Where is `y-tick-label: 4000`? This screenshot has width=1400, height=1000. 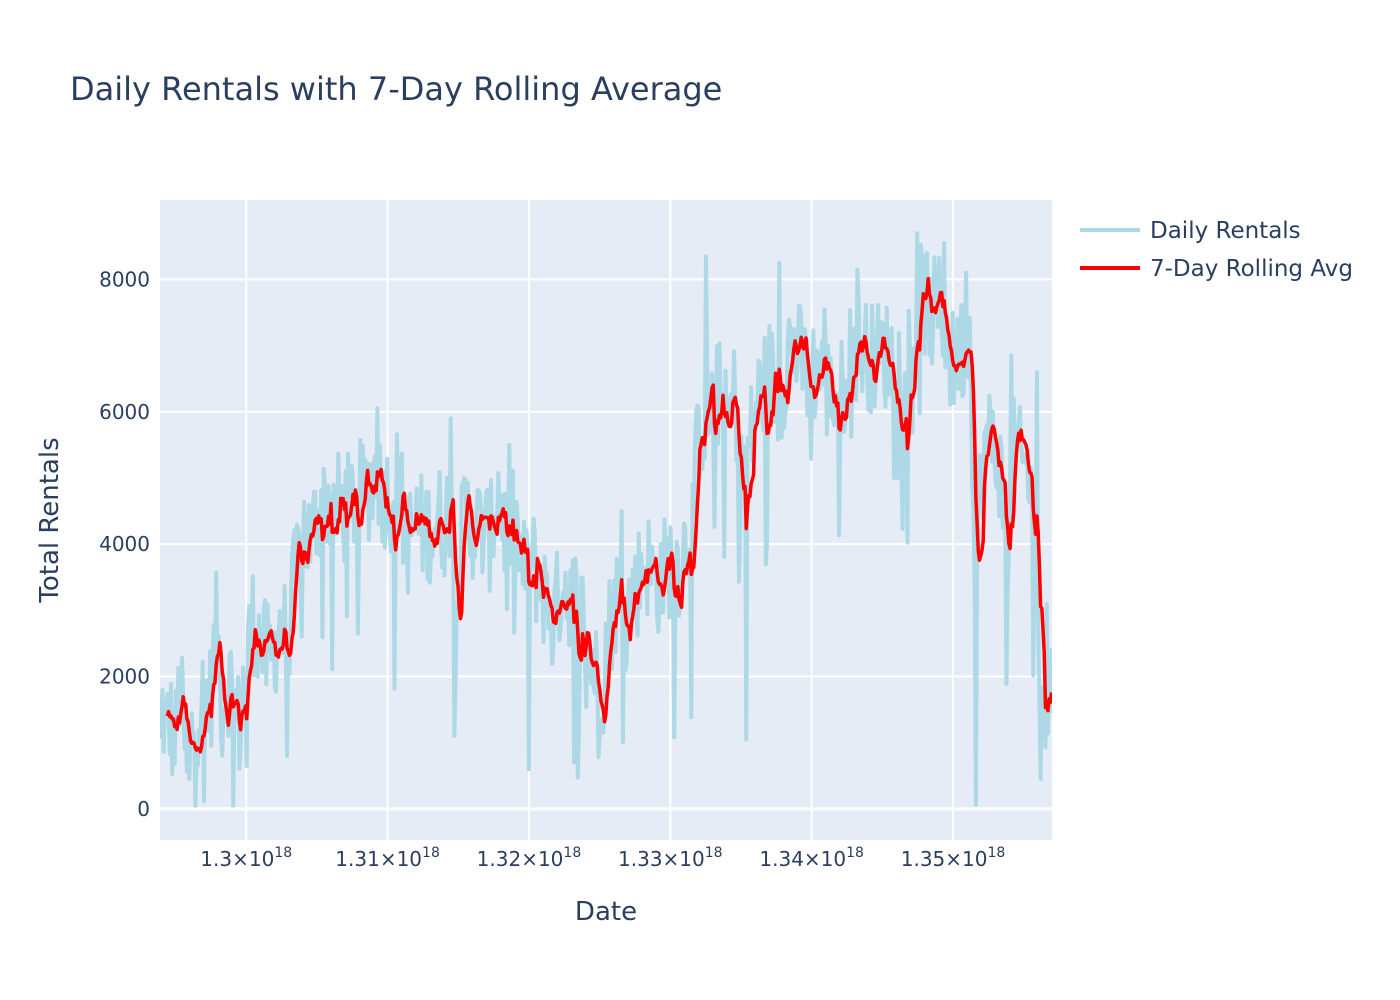 y-tick-label: 4000 is located at coordinates (124, 544).